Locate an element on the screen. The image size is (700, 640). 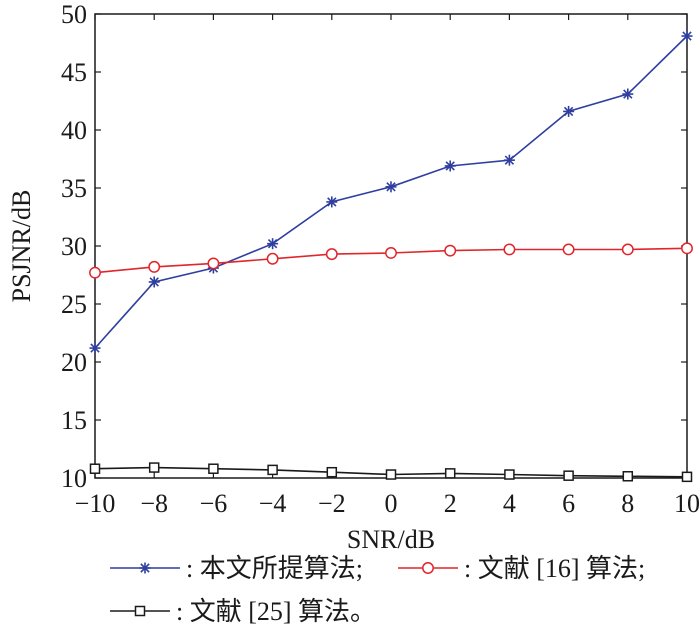
legend-label-3: : 文献 [25] 算法。 is located at coordinates (276, 611).